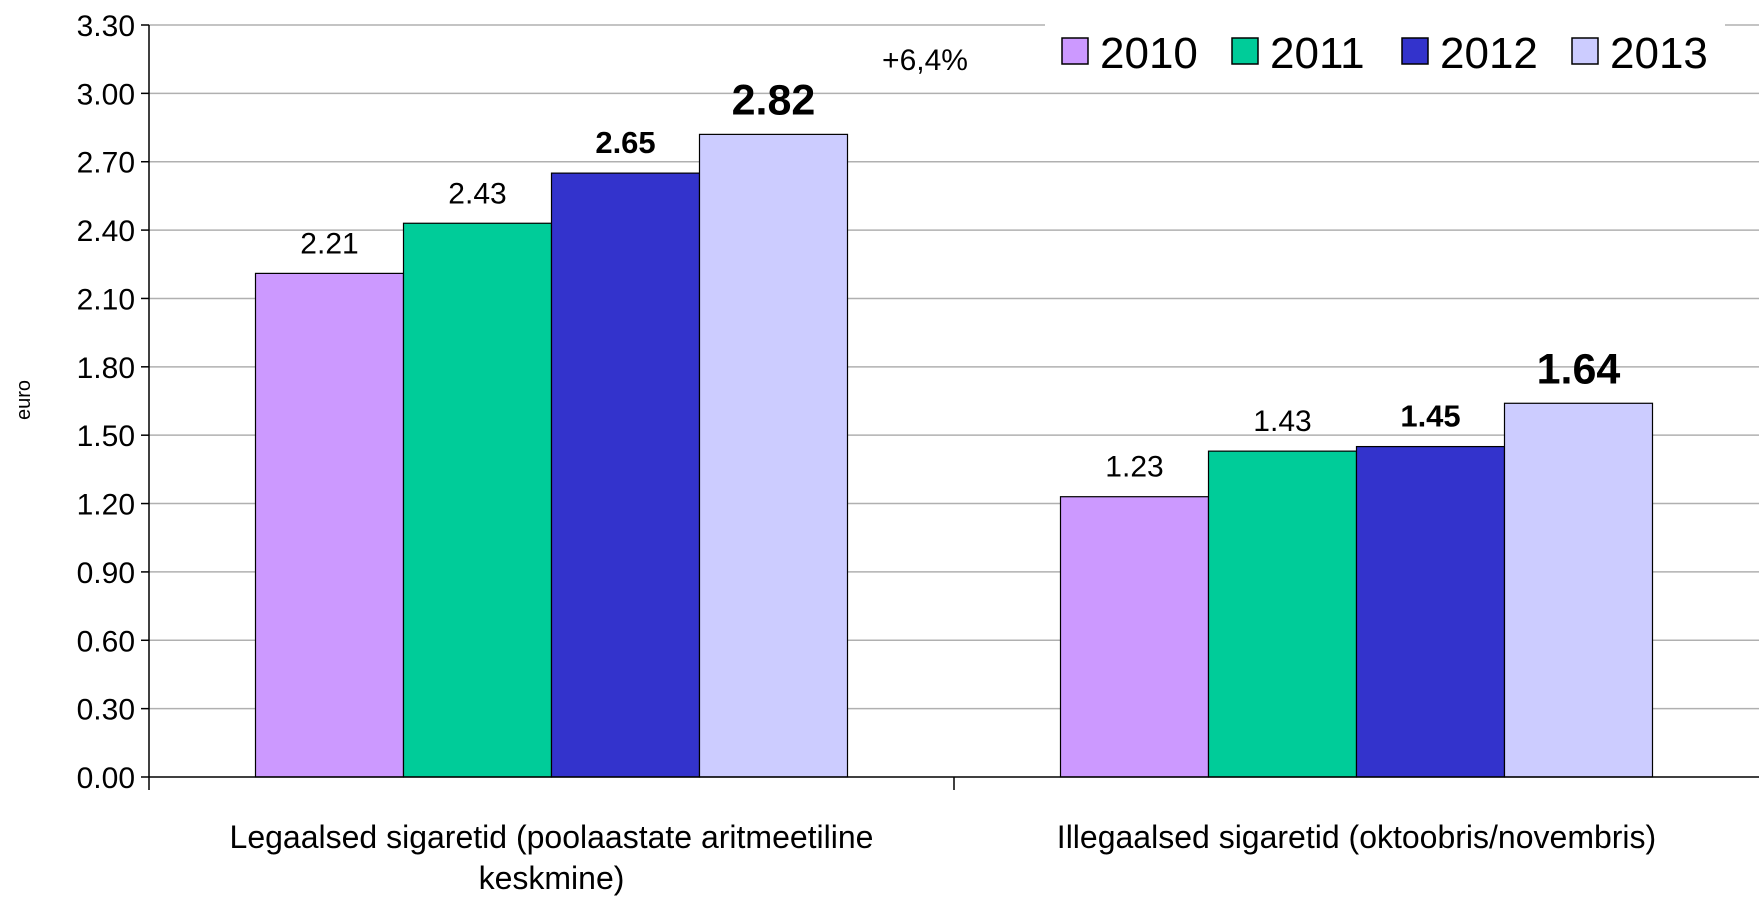  What do you see at coordinates (106, 368) in the screenshot?
I see `y-tick-label: 1.80` at bounding box center [106, 368].